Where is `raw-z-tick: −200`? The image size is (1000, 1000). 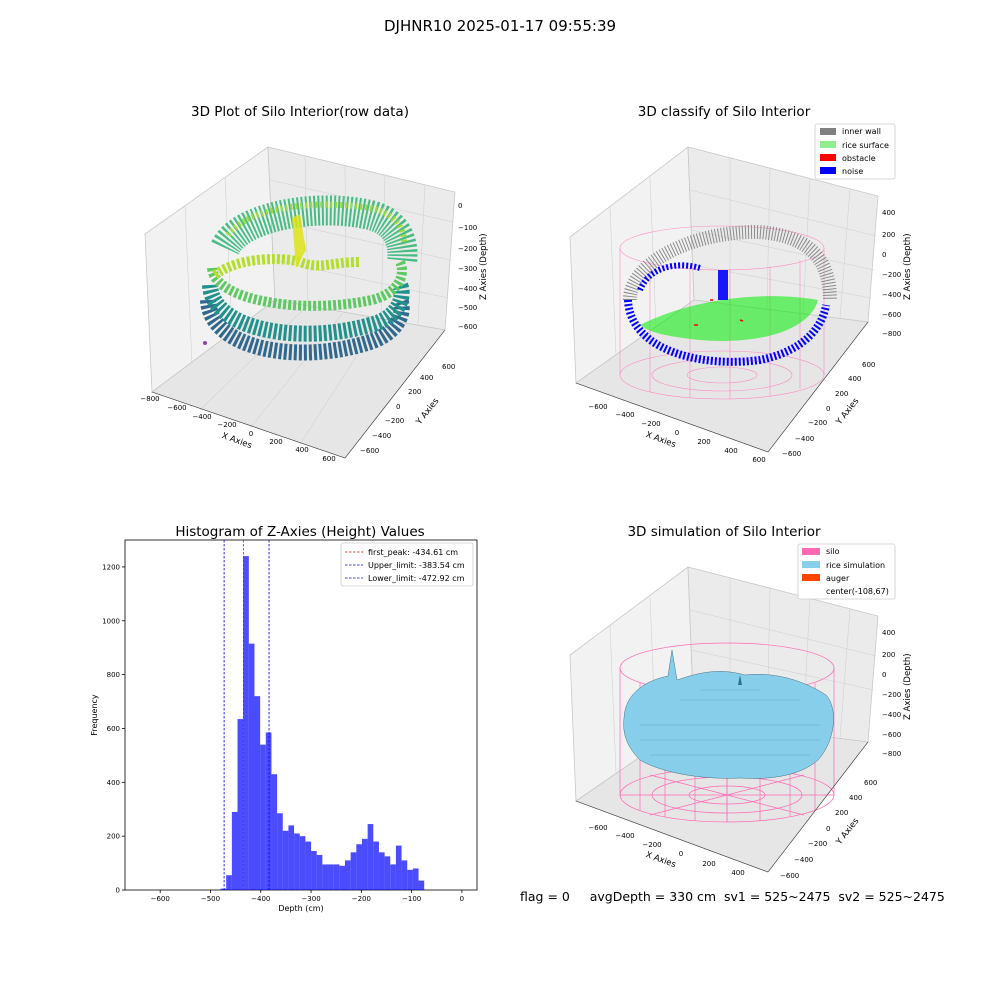 raw-z-tick: −200 is located at coordinates (467, 249).